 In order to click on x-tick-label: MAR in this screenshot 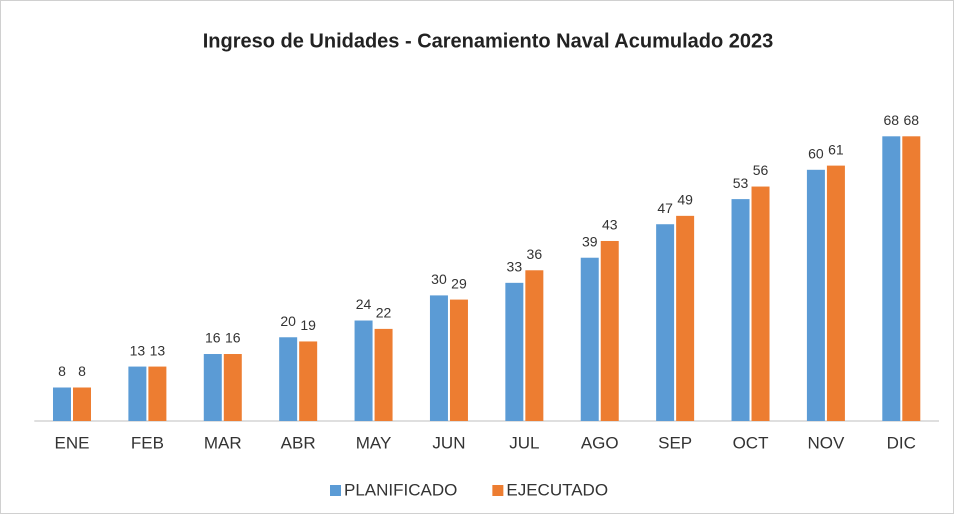, I will do `click(223, 442)`.